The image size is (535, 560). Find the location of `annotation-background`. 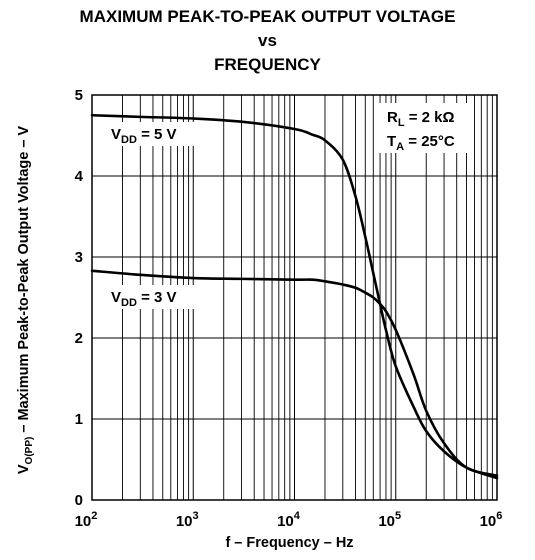

annotation-background is located at coordinates (426, 128).